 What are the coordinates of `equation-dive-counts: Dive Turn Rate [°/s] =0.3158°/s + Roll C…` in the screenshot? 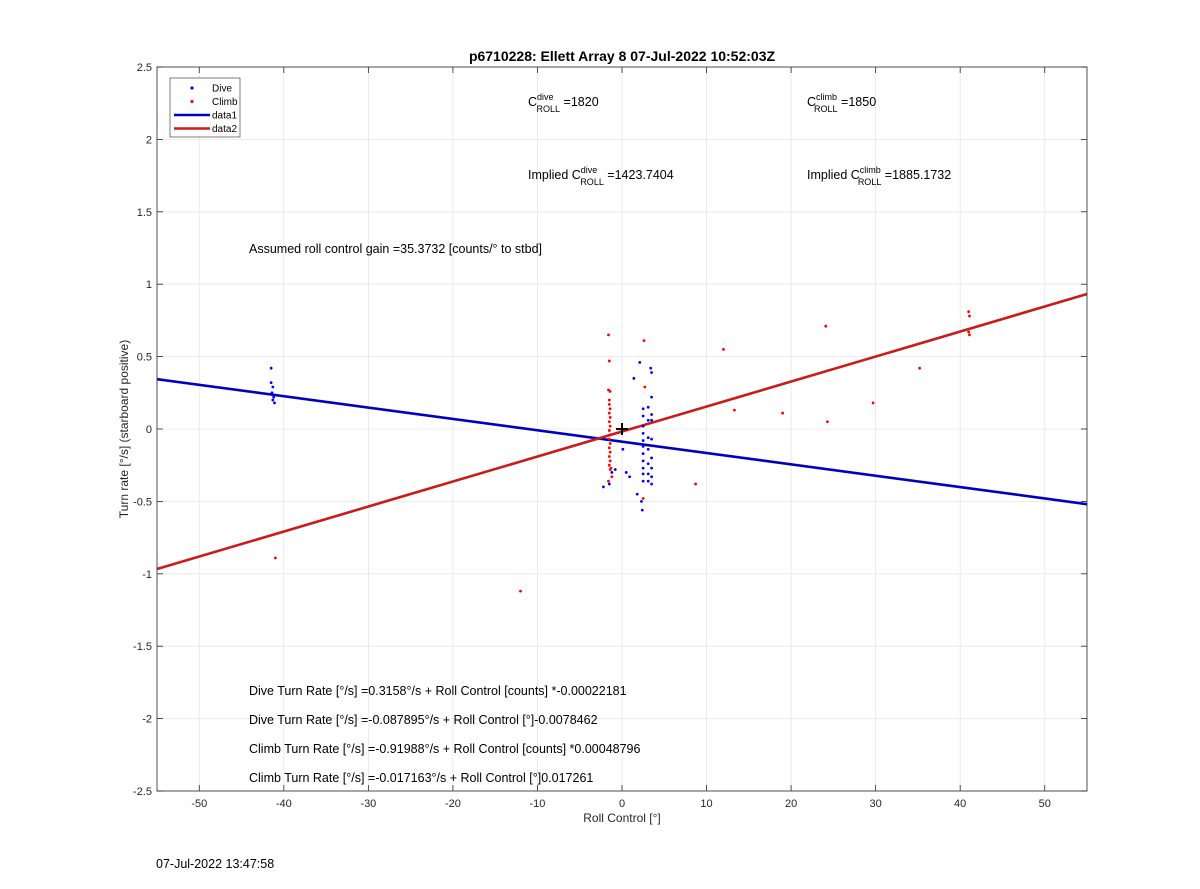 It's located at (438, 691).